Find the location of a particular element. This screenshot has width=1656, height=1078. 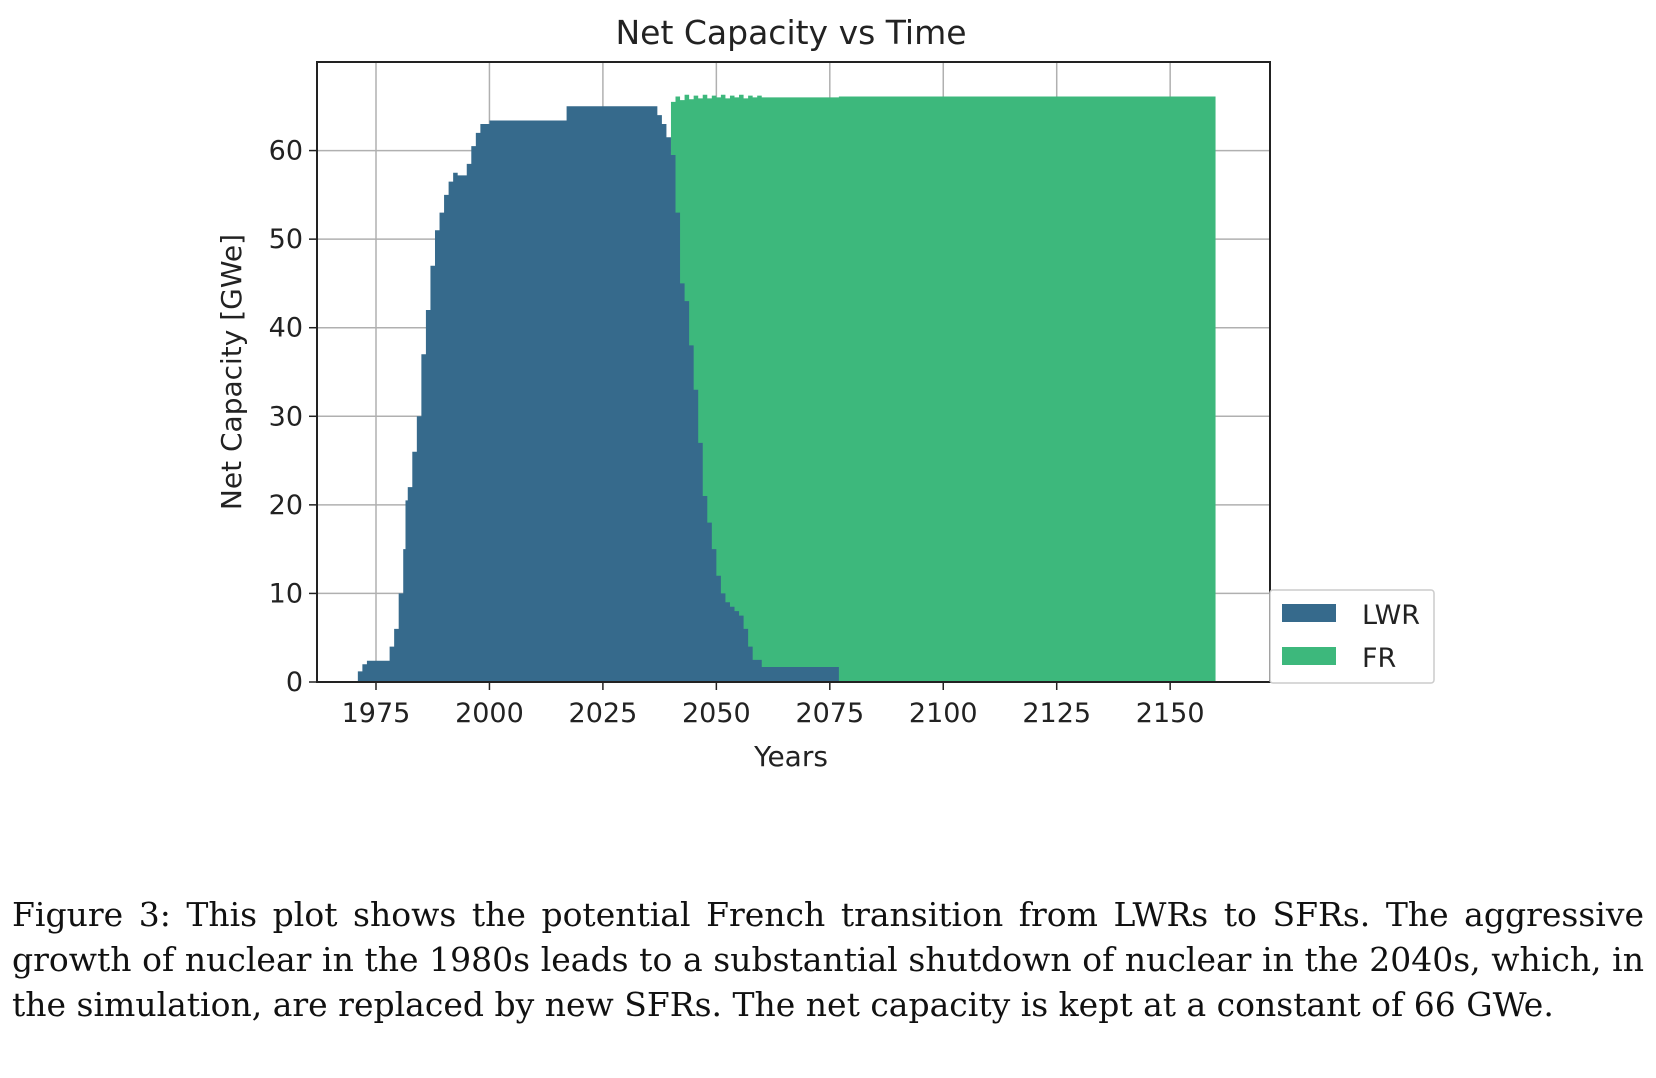

chart-title: Net Capacity vs Time is located at coordinates (790, 32).